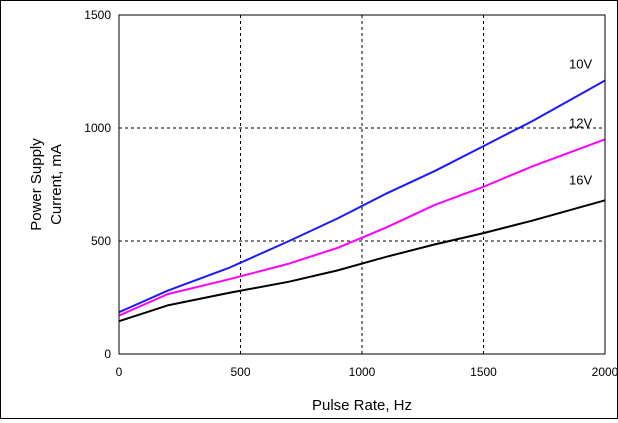 This screenshot has width=618, height=423. What do you see at coordinates (580, 179) in the screenshot?
I see `series-label-16V: 16V` at bounding box center [580, 179].